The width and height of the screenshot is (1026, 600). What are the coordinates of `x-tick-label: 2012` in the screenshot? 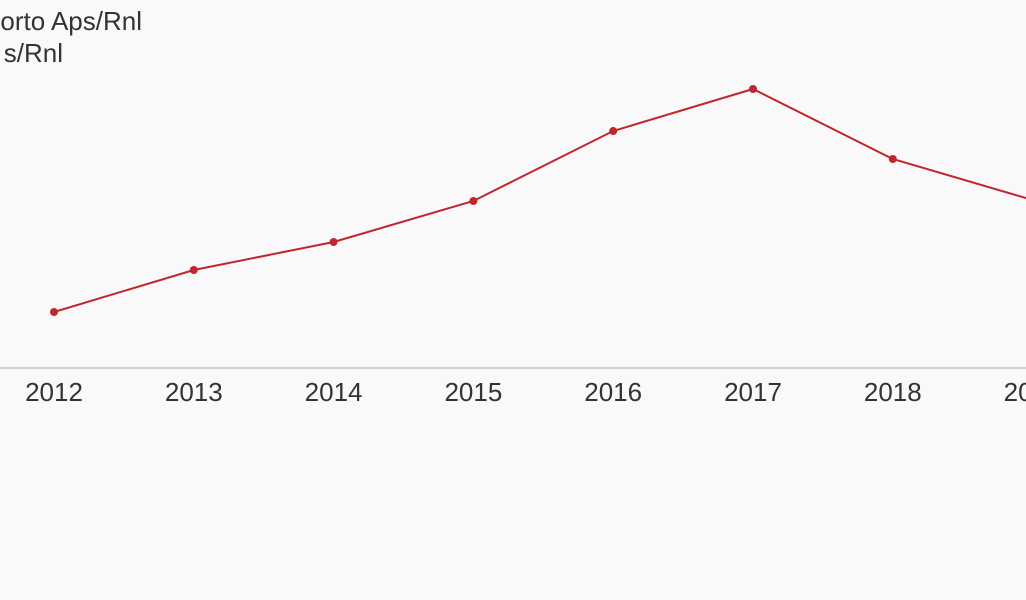 It's located at (54, 392).